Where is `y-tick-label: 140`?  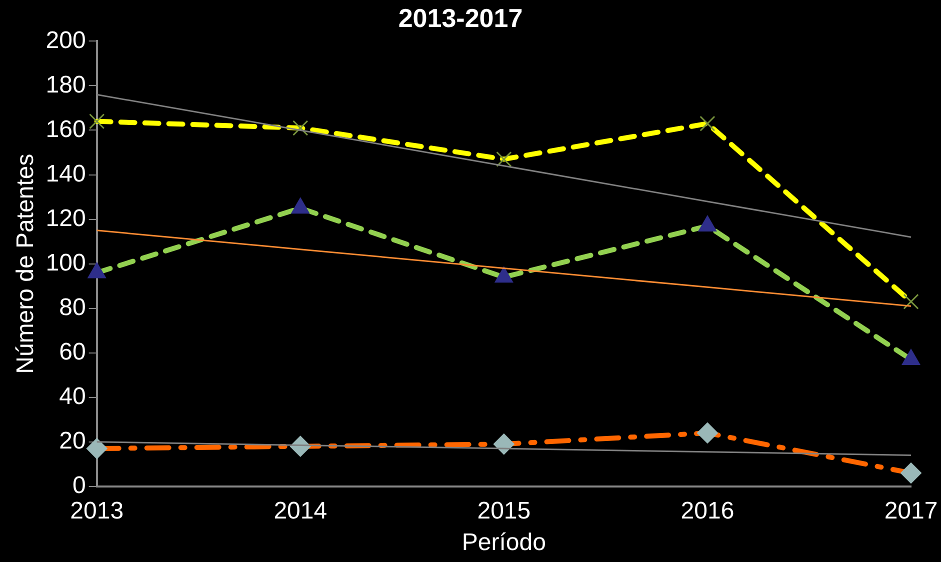 y-tick-label: 140 is located at coordinates (66, 174).